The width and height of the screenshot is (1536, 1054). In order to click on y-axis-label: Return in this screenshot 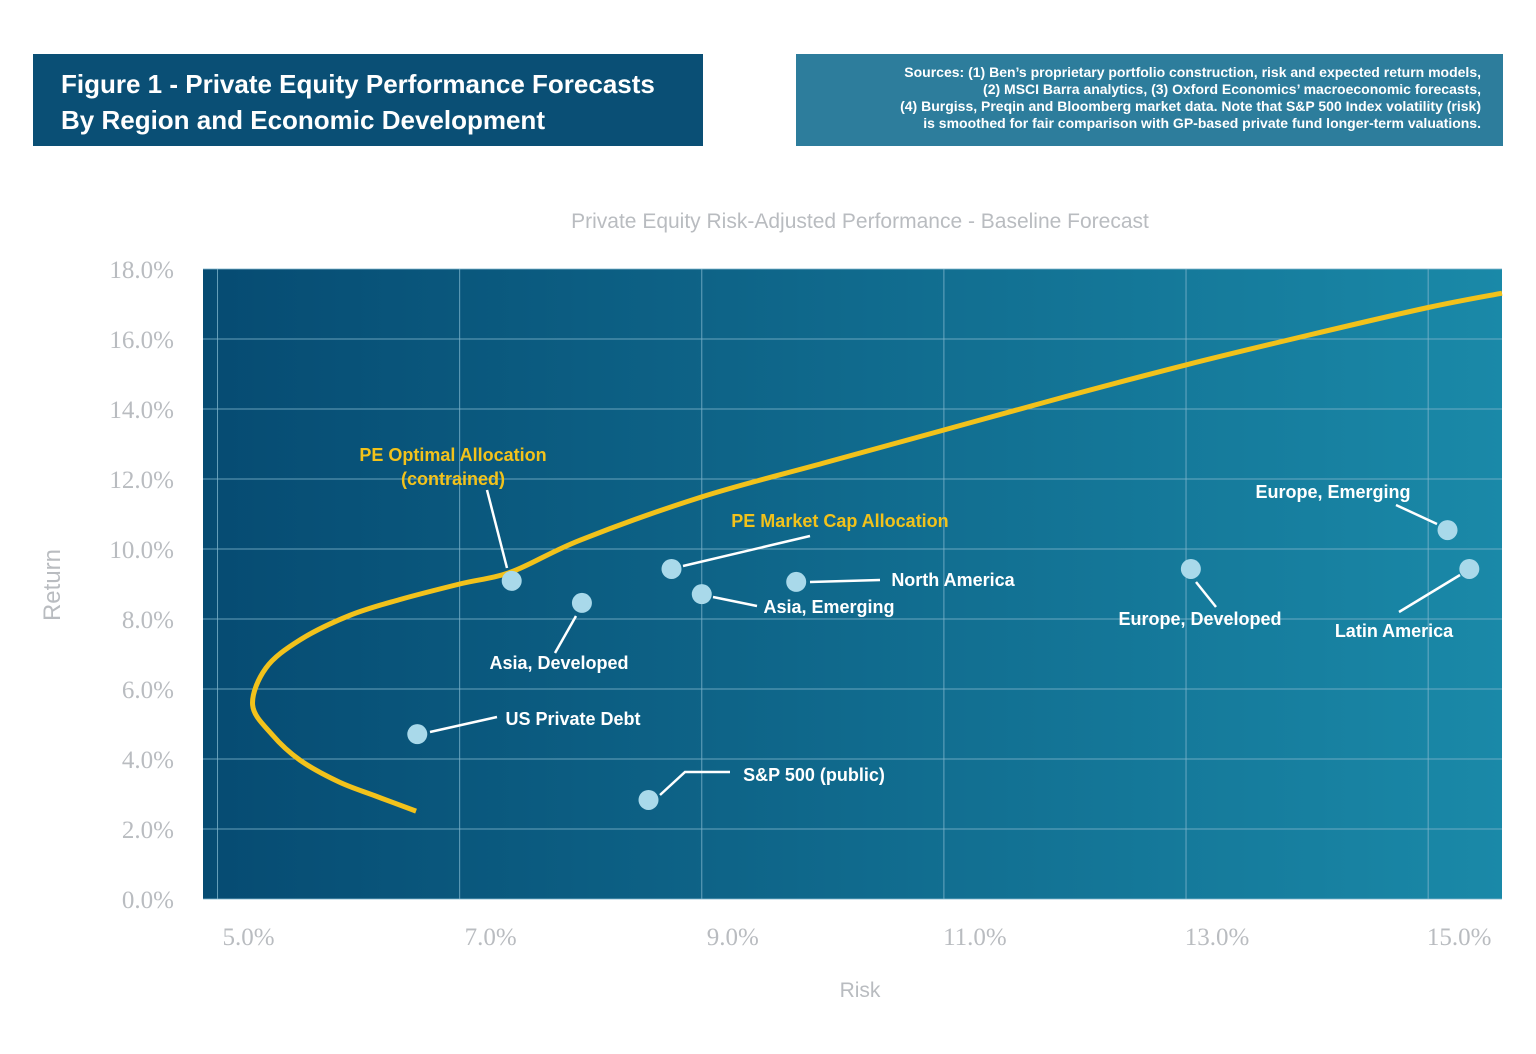, I will do `click(52, 585)`.